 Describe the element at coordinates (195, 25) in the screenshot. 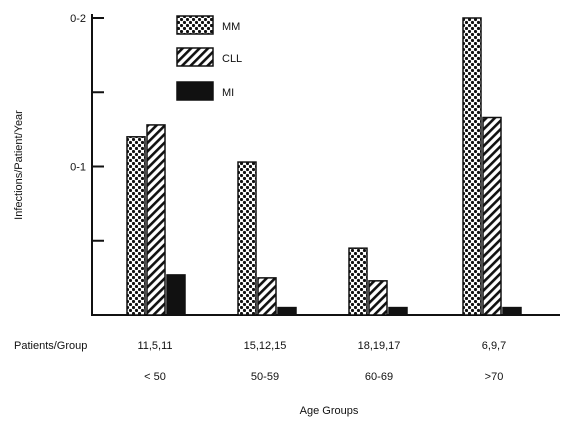

I see `legend-swatch-mm` at that location.